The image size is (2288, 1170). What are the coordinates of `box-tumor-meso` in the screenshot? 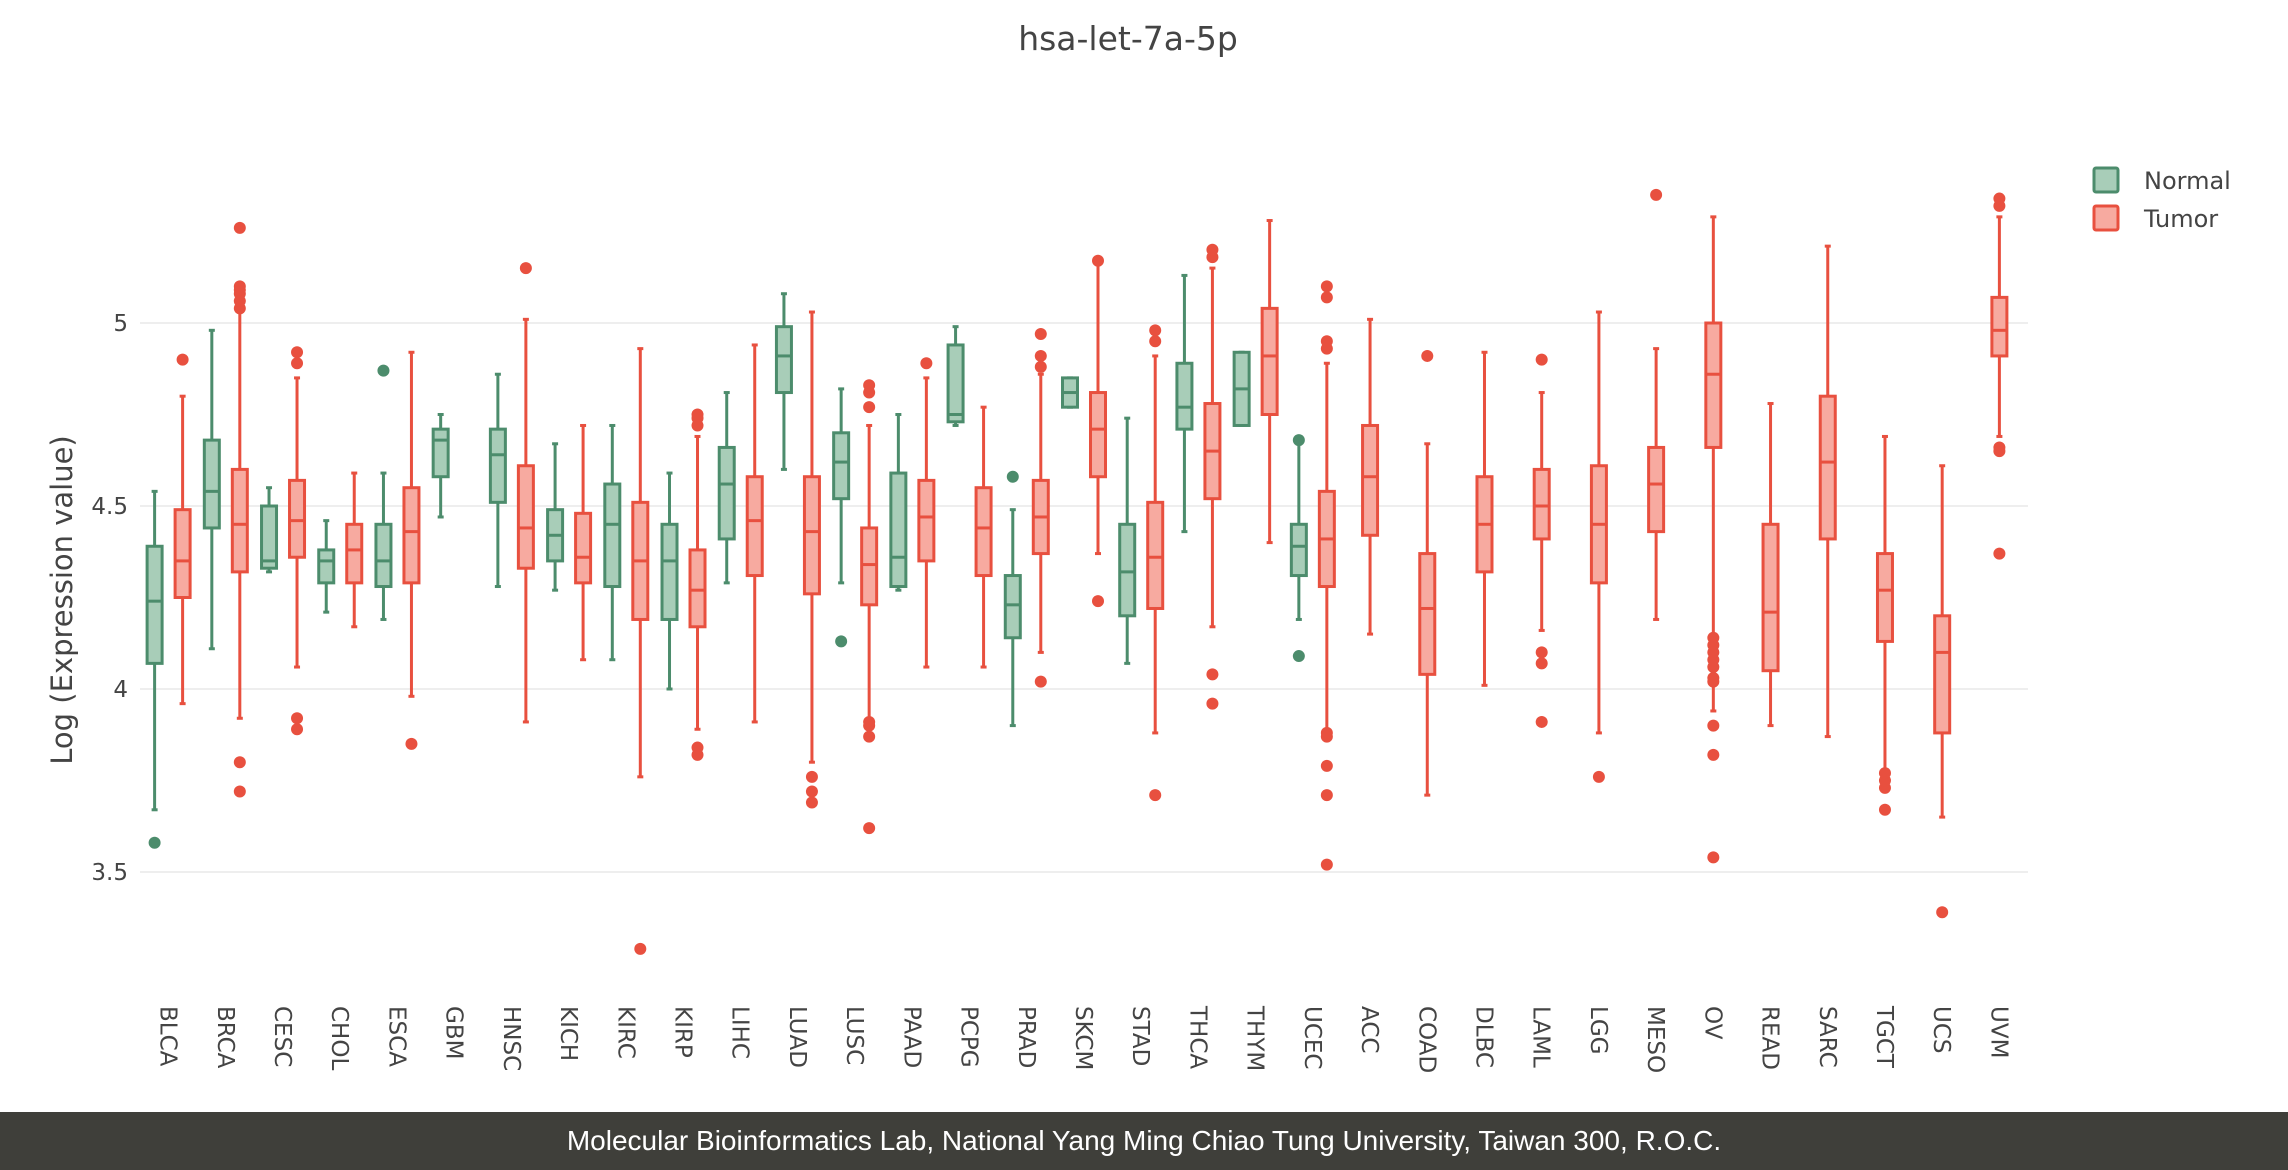 It's located at (1656, 404).